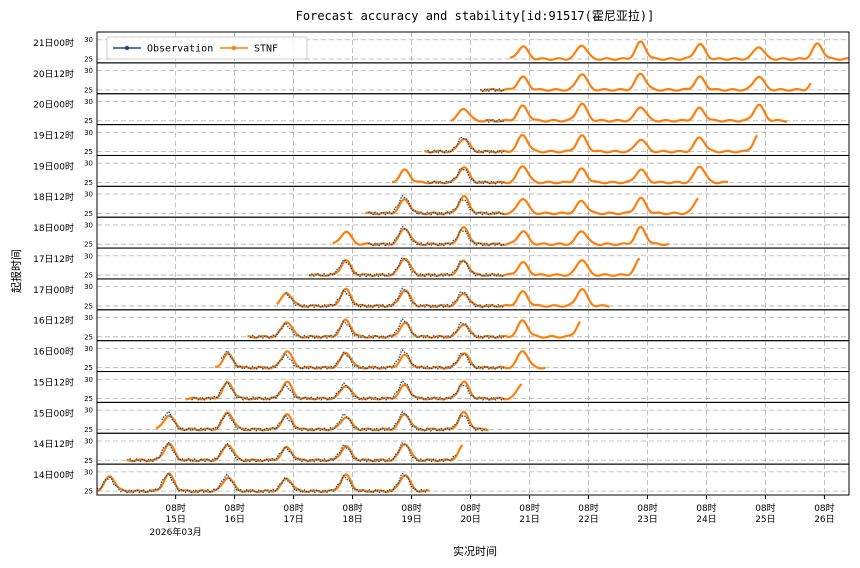 This screenshot has height=568, width=860. Describe the element at coordinates (352, 519) in the screenshot. I see `x-tick-label-day: 18日` at that location.